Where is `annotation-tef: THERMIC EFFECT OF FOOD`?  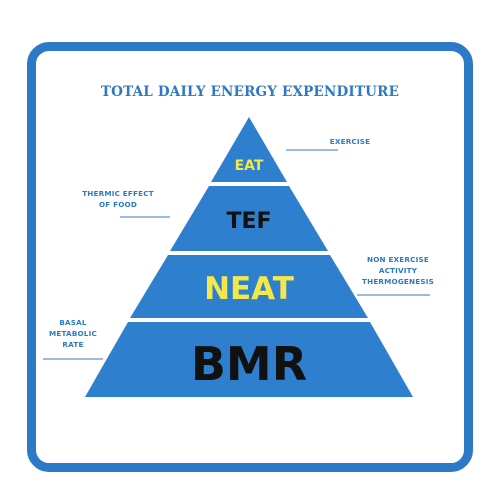
annotation-tef: THERMIC EFFECT OF FOOD is located at coordinates (126, 203).